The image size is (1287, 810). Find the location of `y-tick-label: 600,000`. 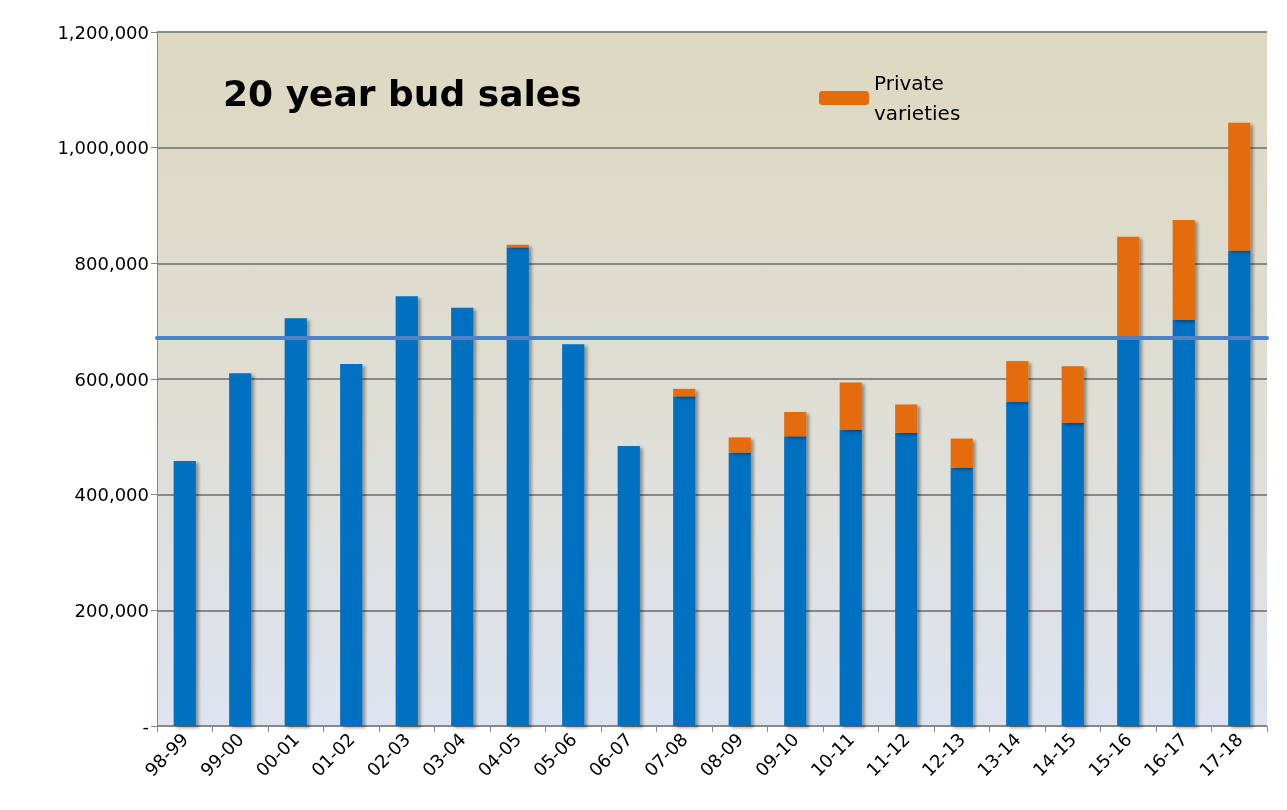

y-tick-label: 600,000 is located at coordinates (111, 379).